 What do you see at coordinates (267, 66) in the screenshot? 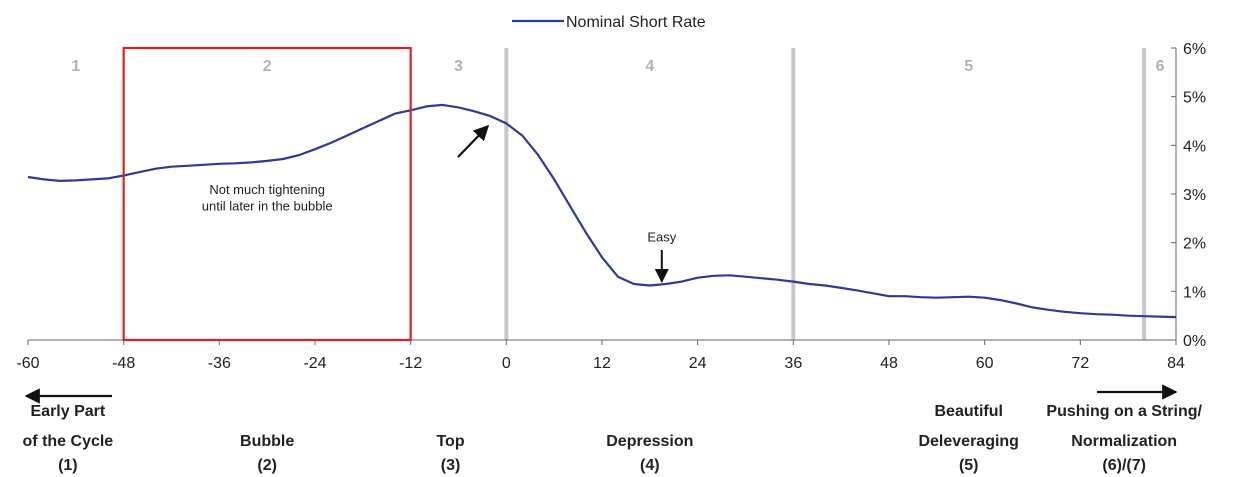
I see `phase-number: 2` at bounding box center [267, 66].